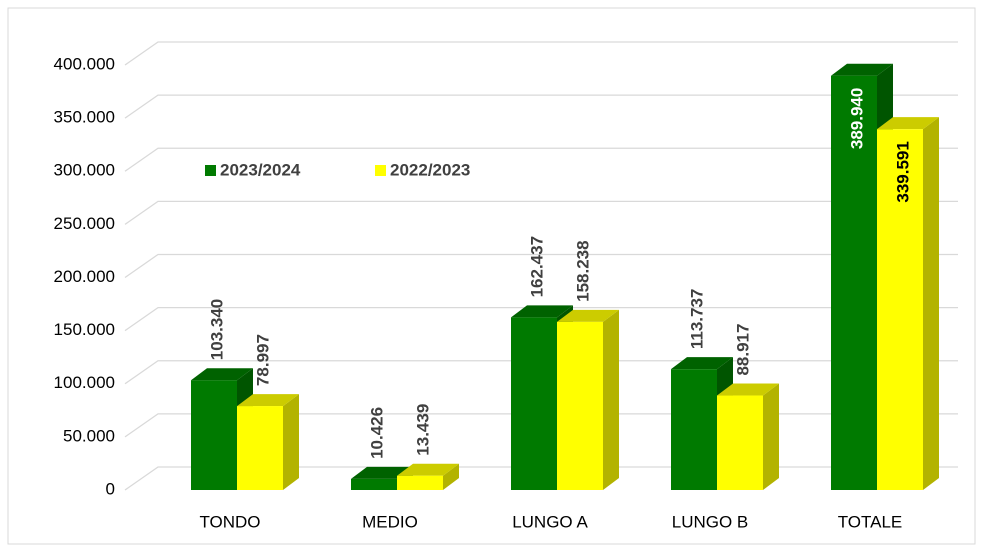 This screenshot has width=984, height=553. What do you see at coordinates (390, 521) in the screenshot?
I see `x-tick-label: MEDIO` at bounding box center [390, 521].